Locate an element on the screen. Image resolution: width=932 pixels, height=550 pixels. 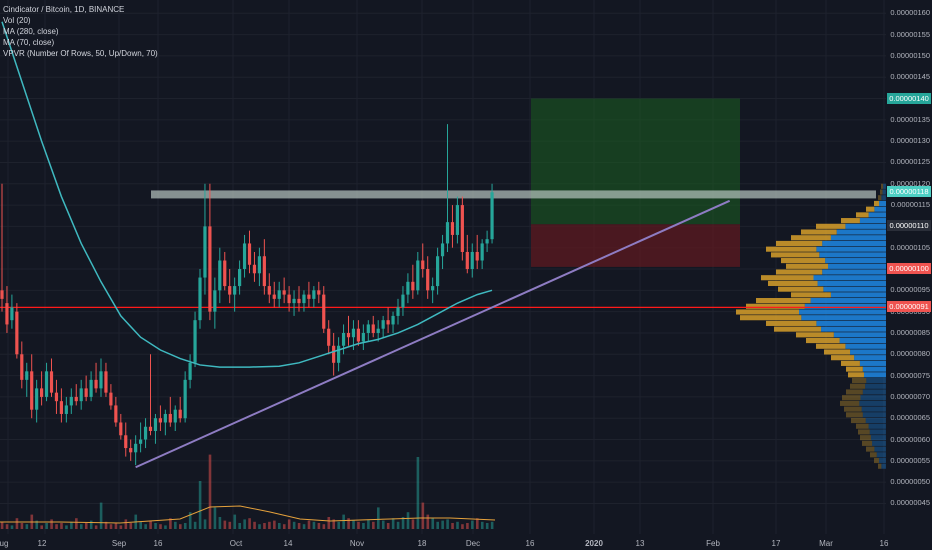
price-tick-label: 0.00000160 is located at coordinates (910, 13).